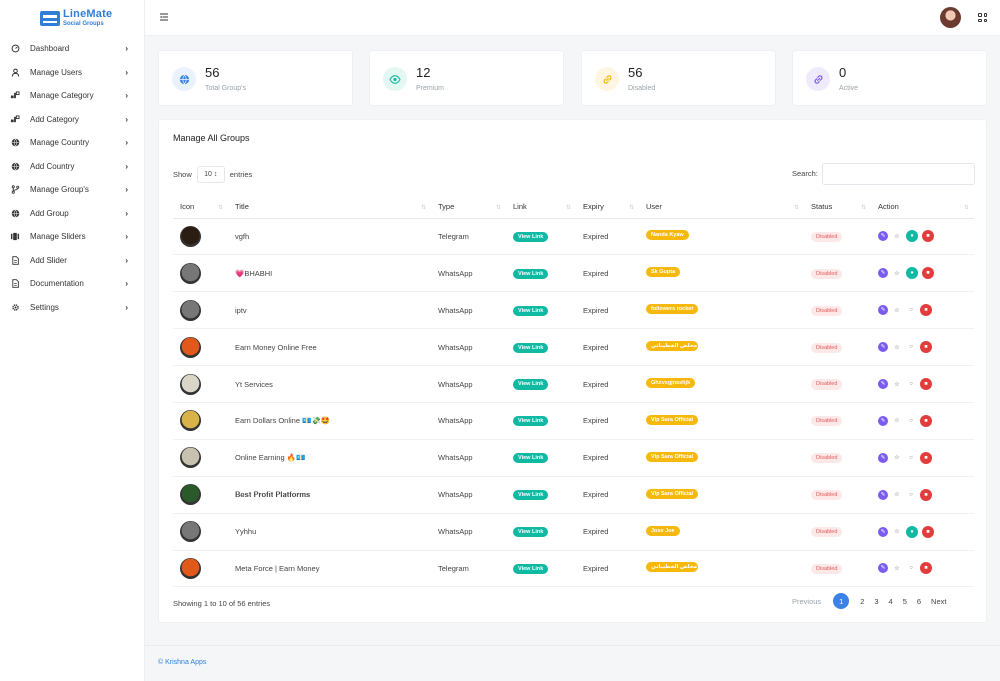  Describe the element at coordinates (164, 17) in the screenshot. I see `menu-toggle-icon` at that location.